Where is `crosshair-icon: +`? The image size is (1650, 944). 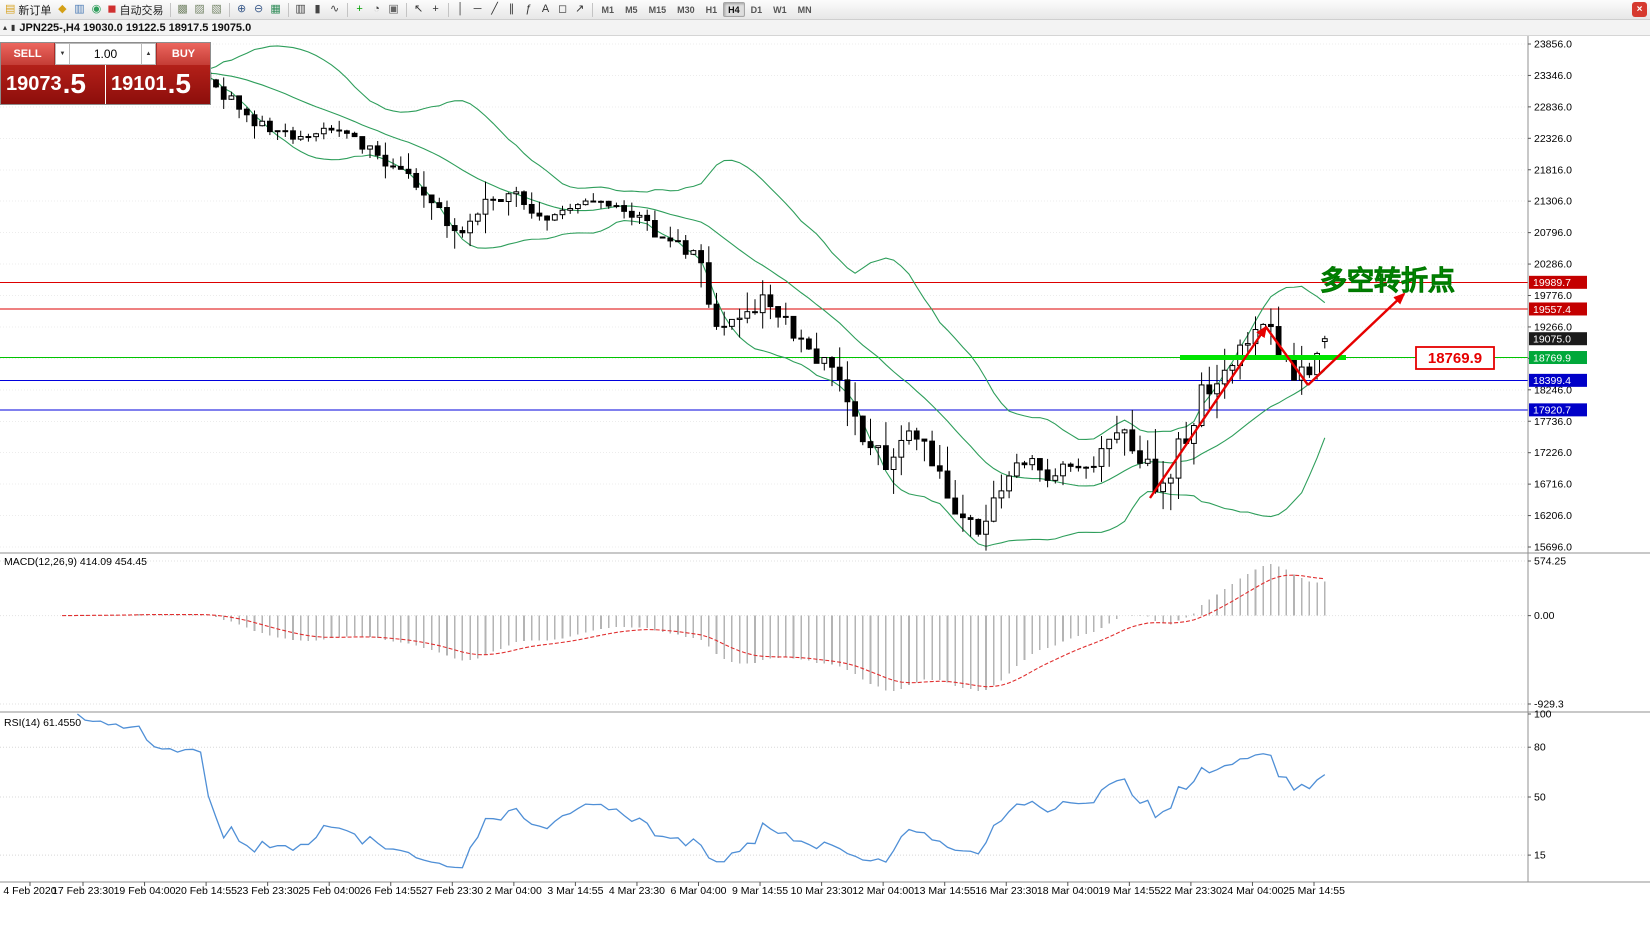
crosshair-icon: + is located at coordinates (435, 9).